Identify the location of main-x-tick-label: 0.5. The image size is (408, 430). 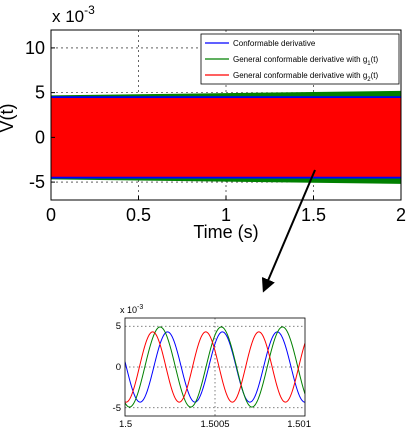
(138, 215).